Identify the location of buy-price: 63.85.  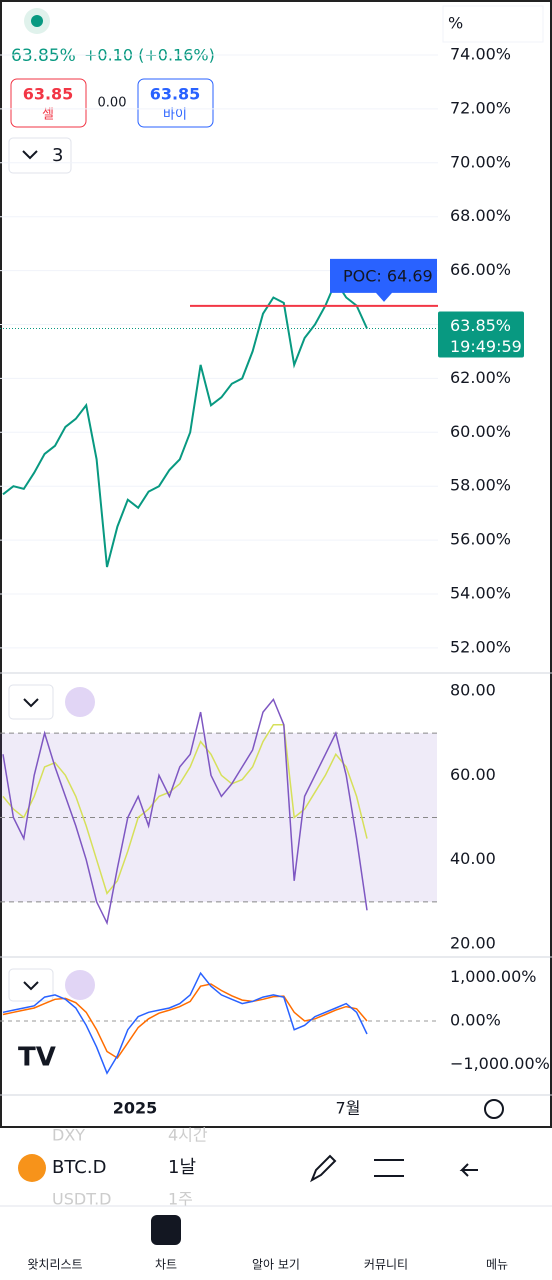
(175, 94).